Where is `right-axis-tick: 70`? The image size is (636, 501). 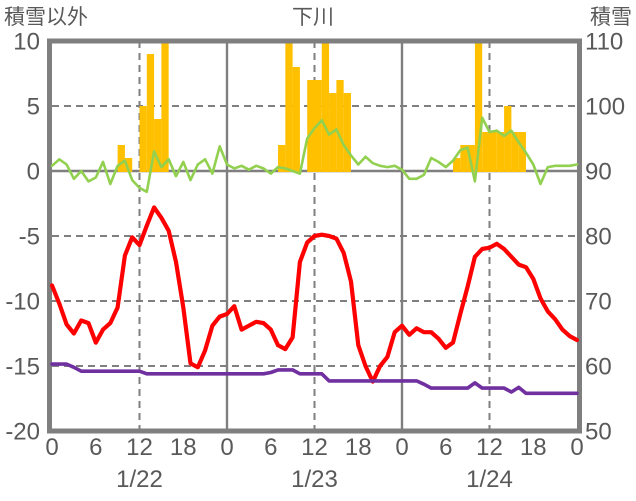
right-axis-tick: 70 is located at coordinates (598, 302).